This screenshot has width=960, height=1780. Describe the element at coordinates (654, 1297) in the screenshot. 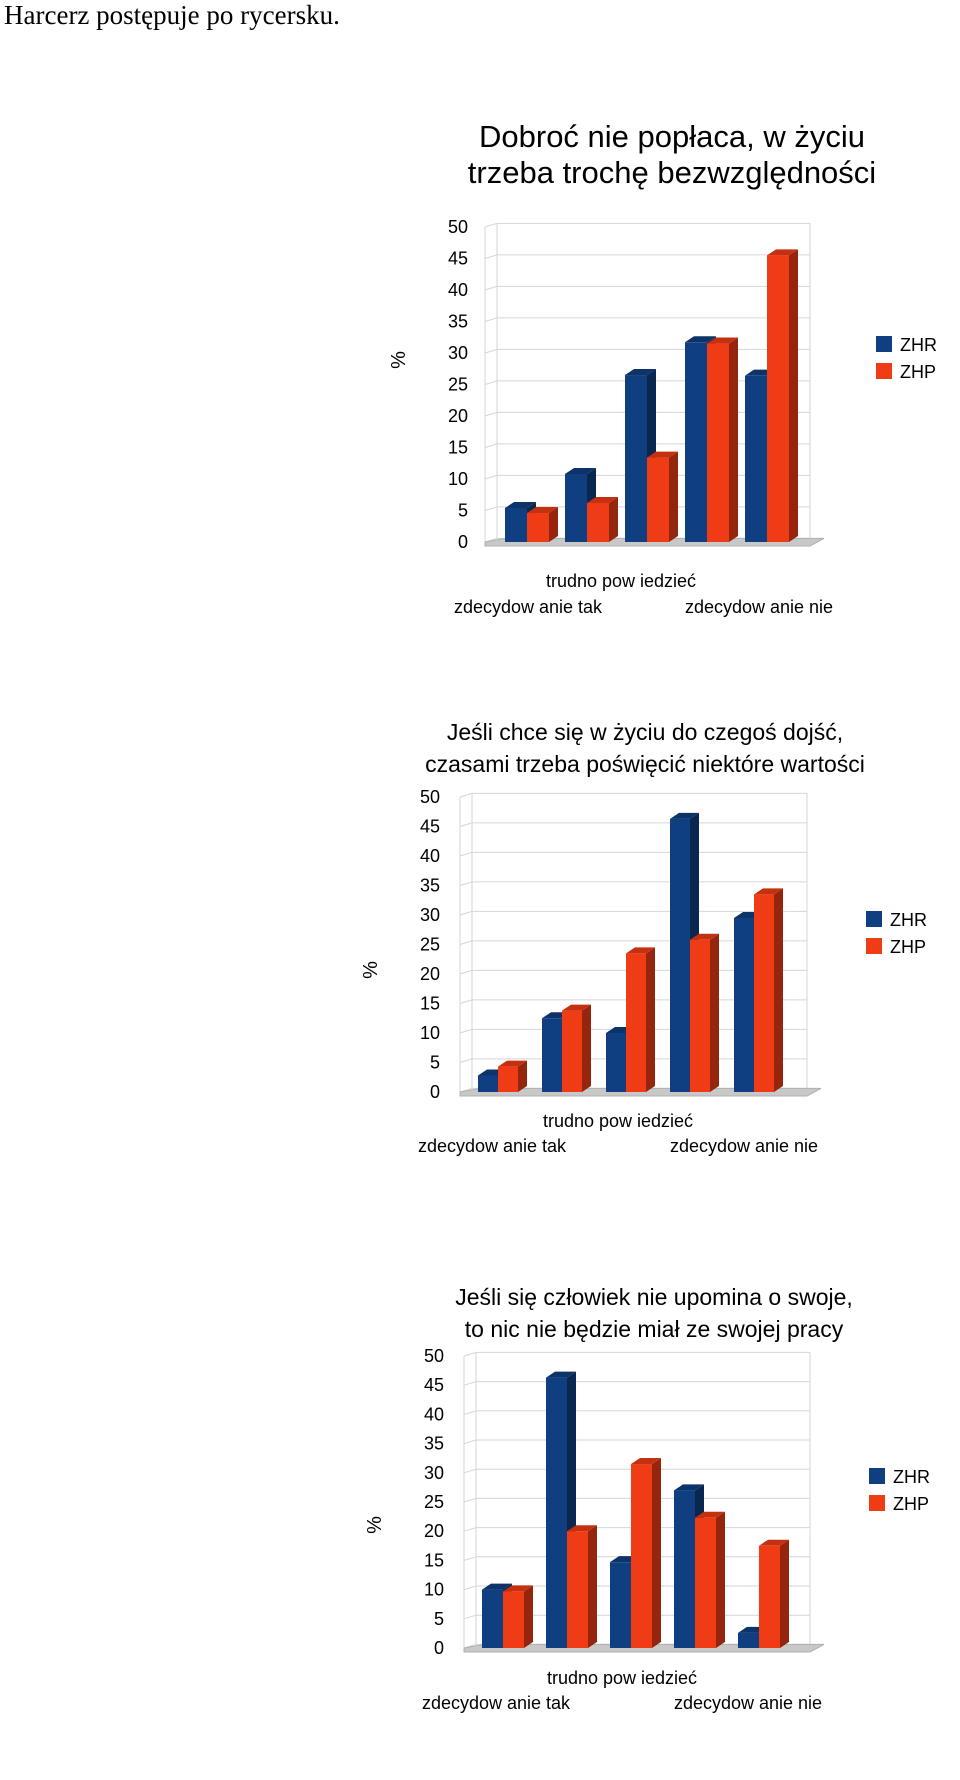

I see `chart-title-line: Jeśli się człowiek nie upomina o swoje,` at that location.